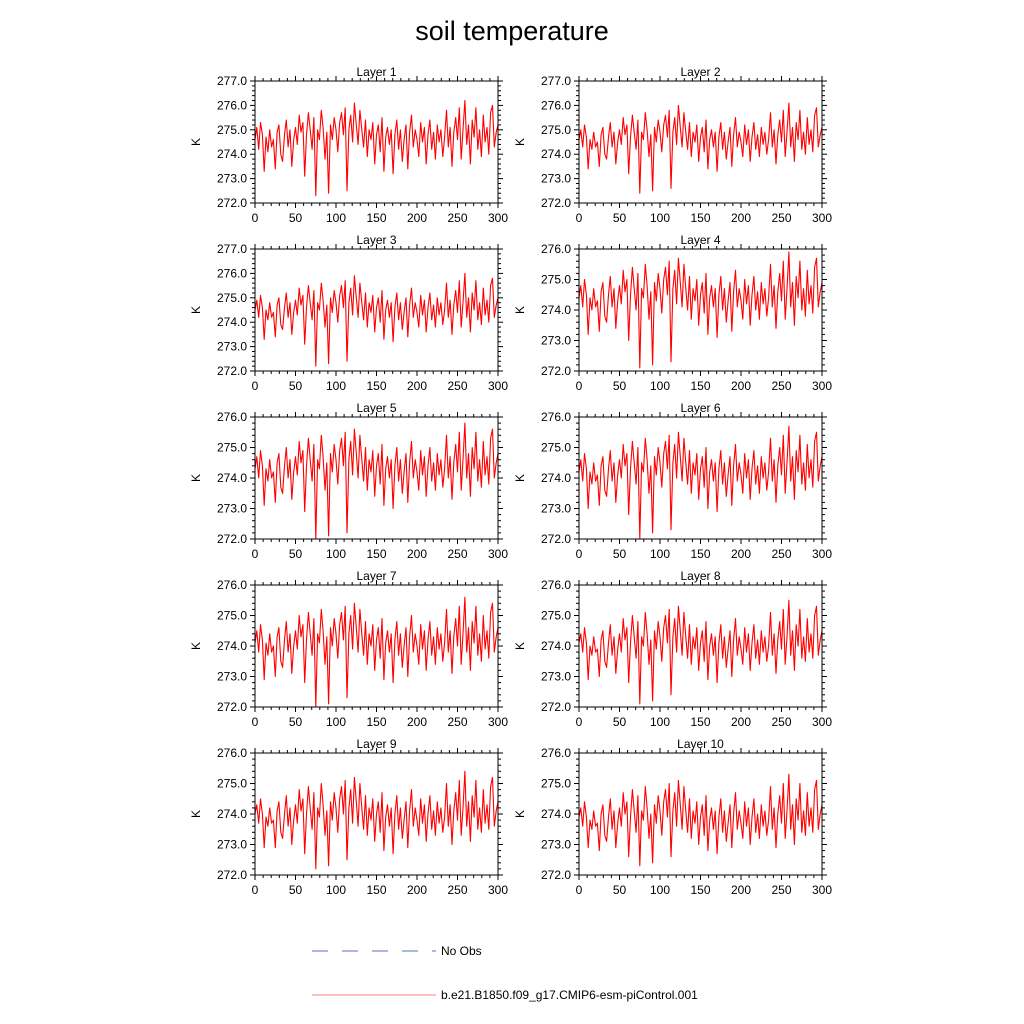 This screenshot has height=1024, width=1024. Describe the element at coordinates (660, 218) in the screenshot. I see `panel-2-xtick-label: 100` at that location.